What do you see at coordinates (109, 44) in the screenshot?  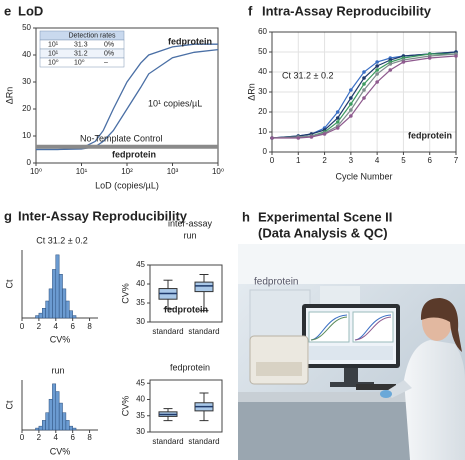 I see `table-cell: 0%` at bounding box center [109, 44].